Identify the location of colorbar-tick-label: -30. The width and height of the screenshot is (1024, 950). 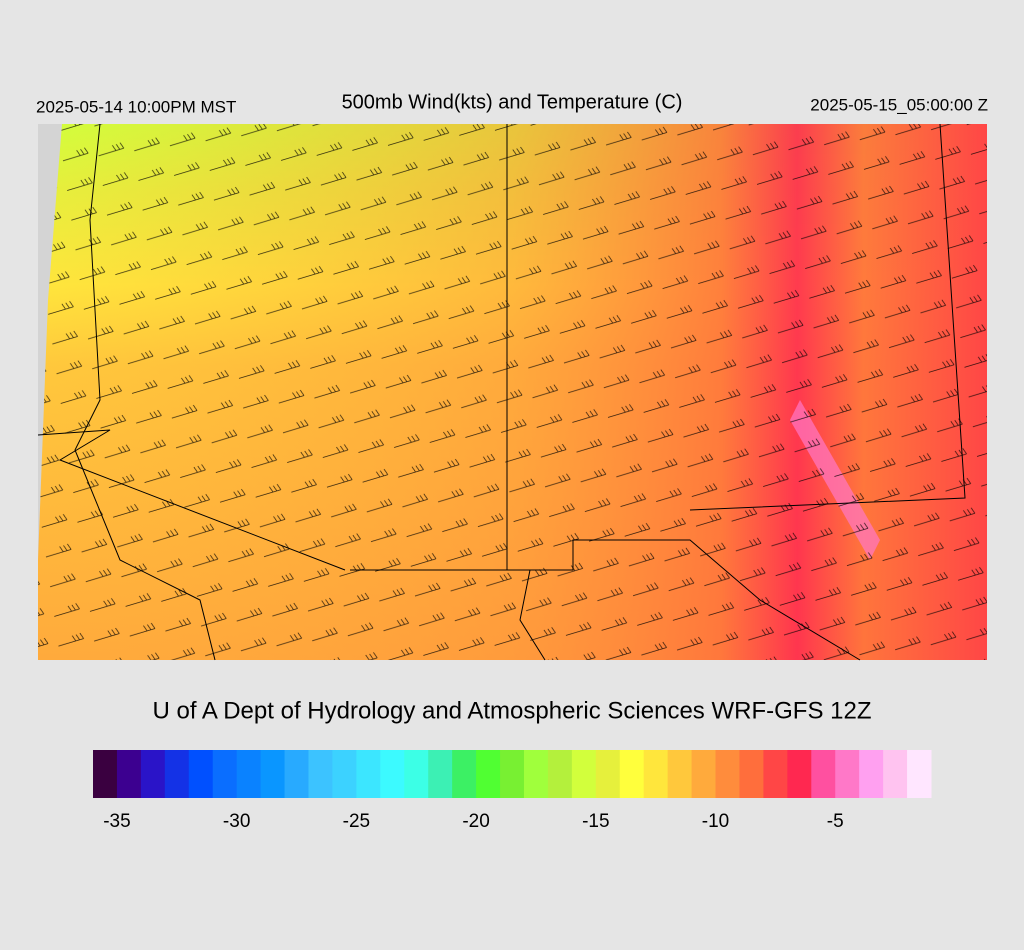
(236, 821).